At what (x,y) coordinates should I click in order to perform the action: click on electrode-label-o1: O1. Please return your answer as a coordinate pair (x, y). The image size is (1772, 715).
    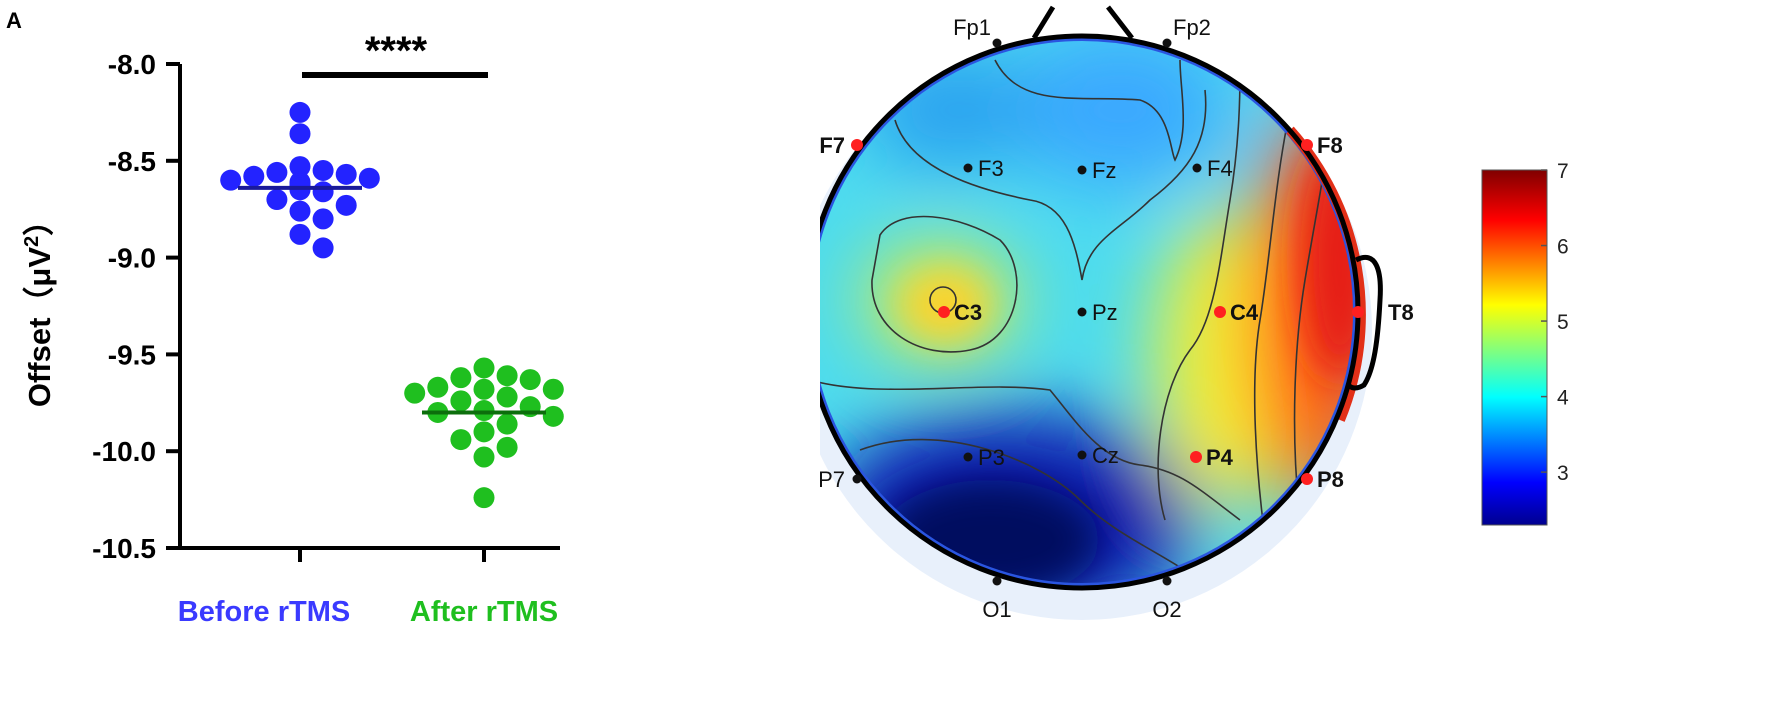
    Looking at the image, I should click on (996, 609).